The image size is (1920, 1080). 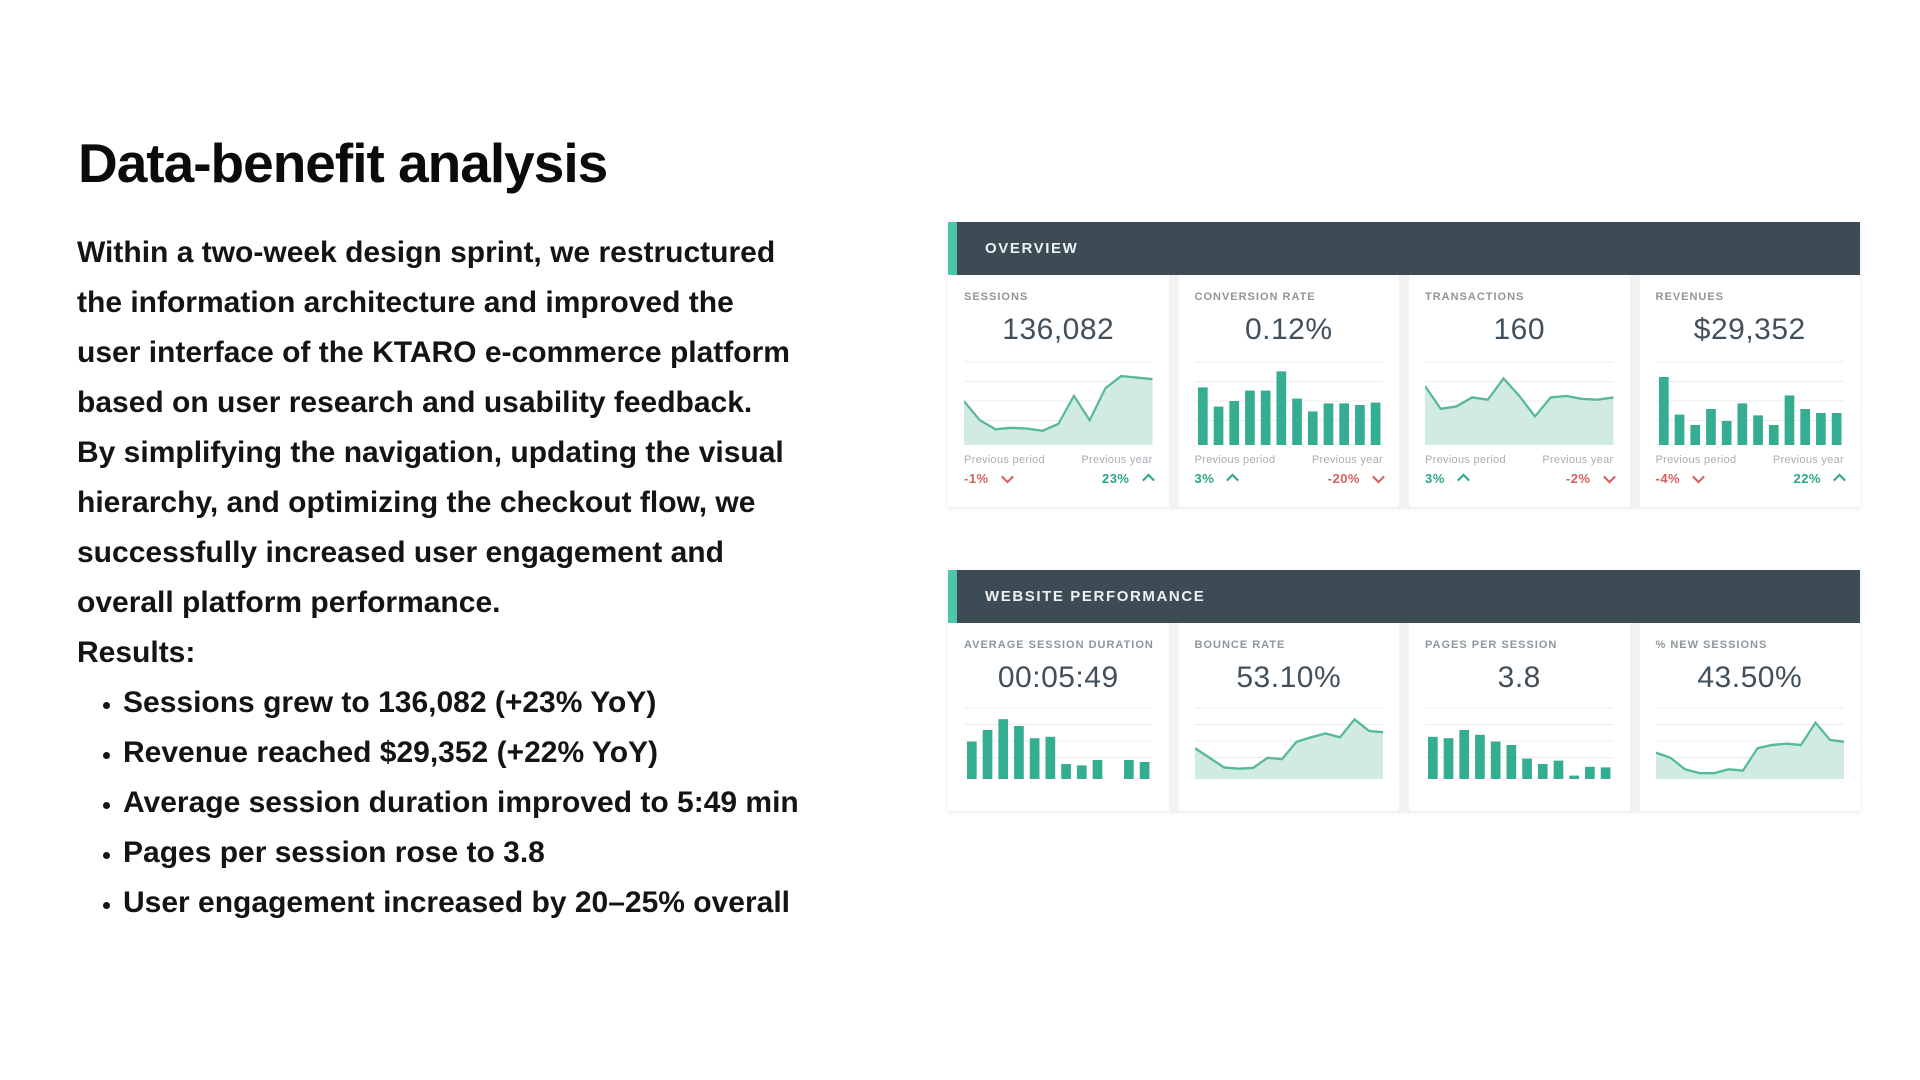 I want to click on metric-footer: Previous period 3% Previous year -20%, so click(x=1289, y=470).